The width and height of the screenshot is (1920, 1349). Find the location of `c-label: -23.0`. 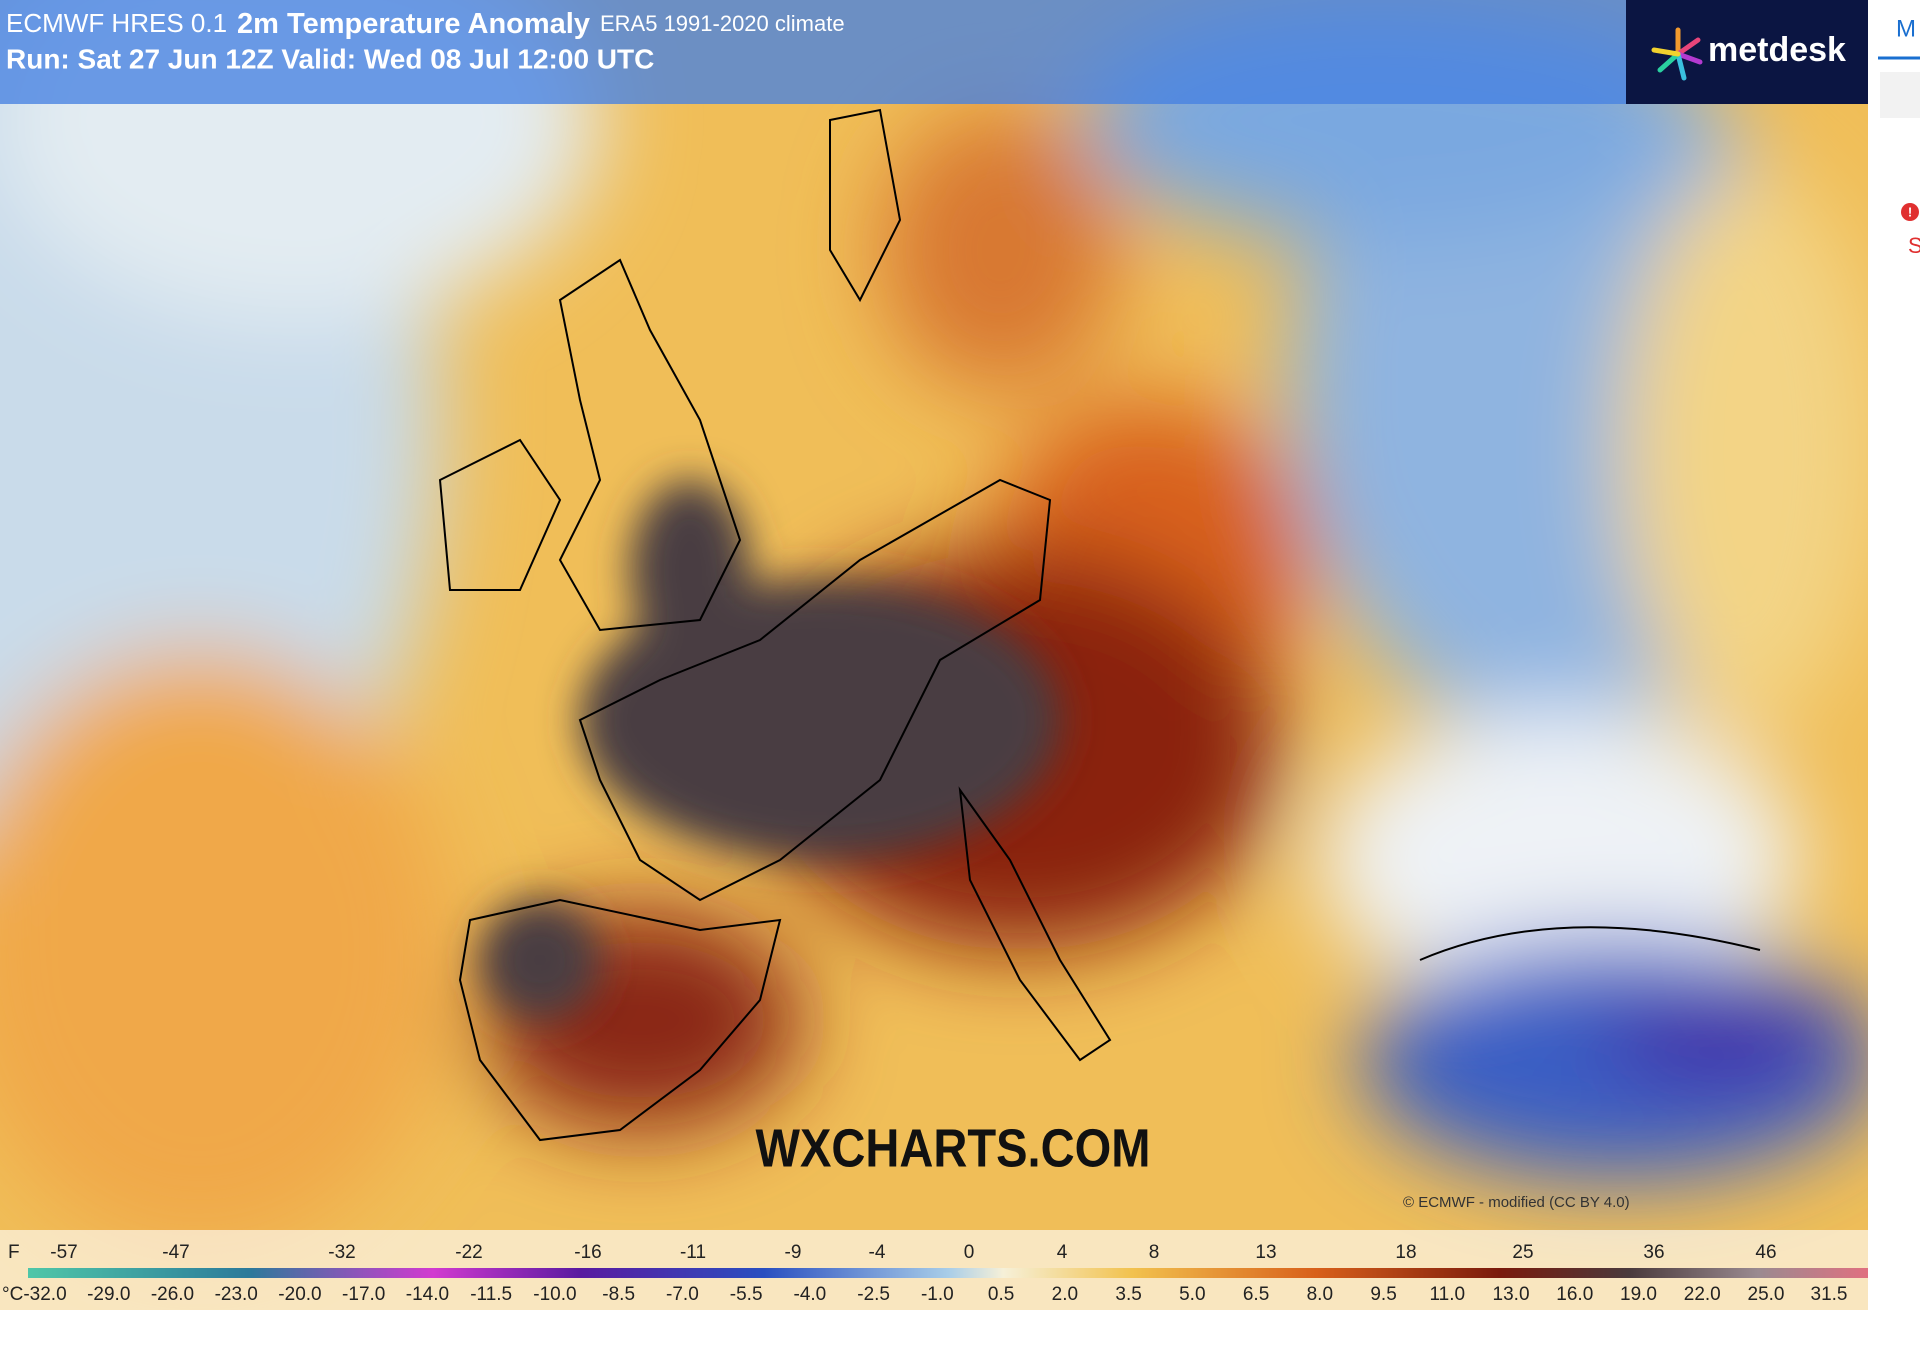

c-label: -23.0 is located at coordinates (236, 1294).